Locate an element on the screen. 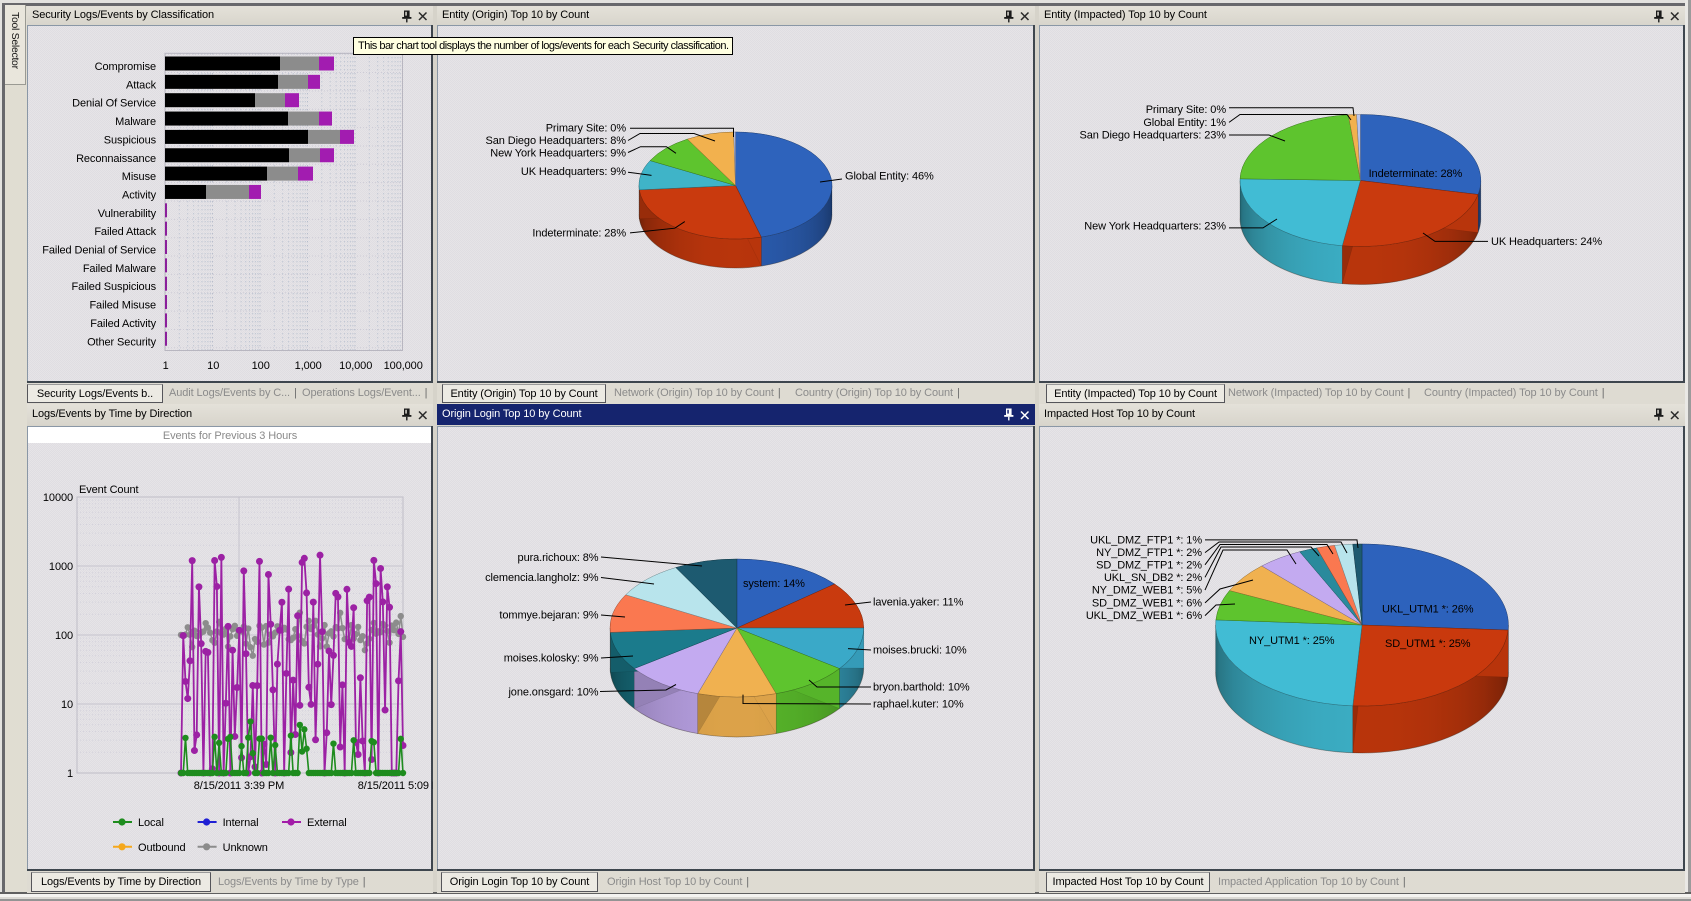 Image resolution: width=1691 pixels, height=901 pixels. svg-text: Failed Activity is located at coordinates (123, 324).